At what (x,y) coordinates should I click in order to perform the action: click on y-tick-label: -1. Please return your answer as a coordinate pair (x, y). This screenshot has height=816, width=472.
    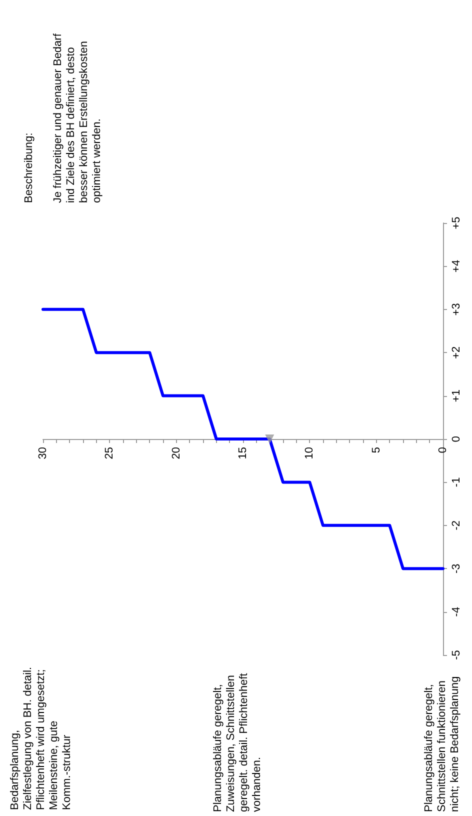
    Looking at the image, I should click on (456, 482).